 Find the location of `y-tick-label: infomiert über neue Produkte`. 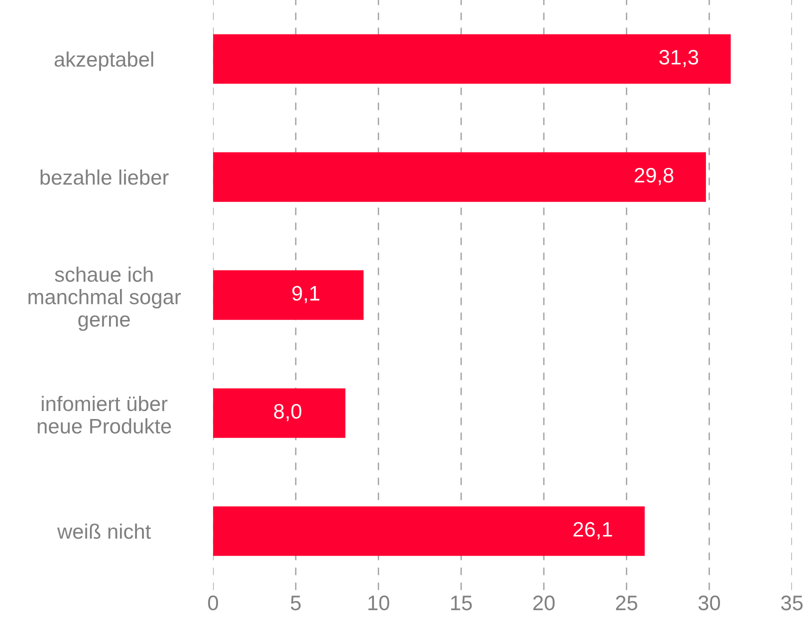

y-tick-label: infomiert über neue Produkte is located at coordinates (104, 415).